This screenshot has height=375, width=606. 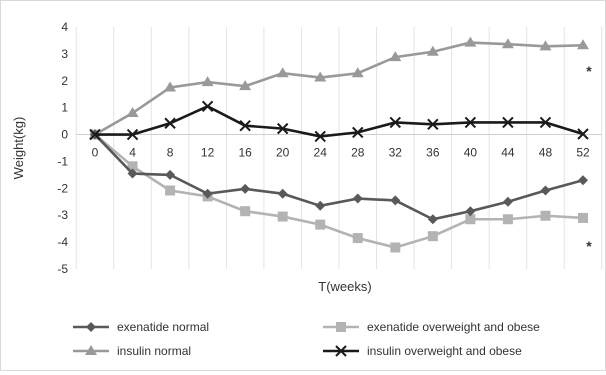 I want to click on y-tick-label: -5, so click(x=62, y=269).